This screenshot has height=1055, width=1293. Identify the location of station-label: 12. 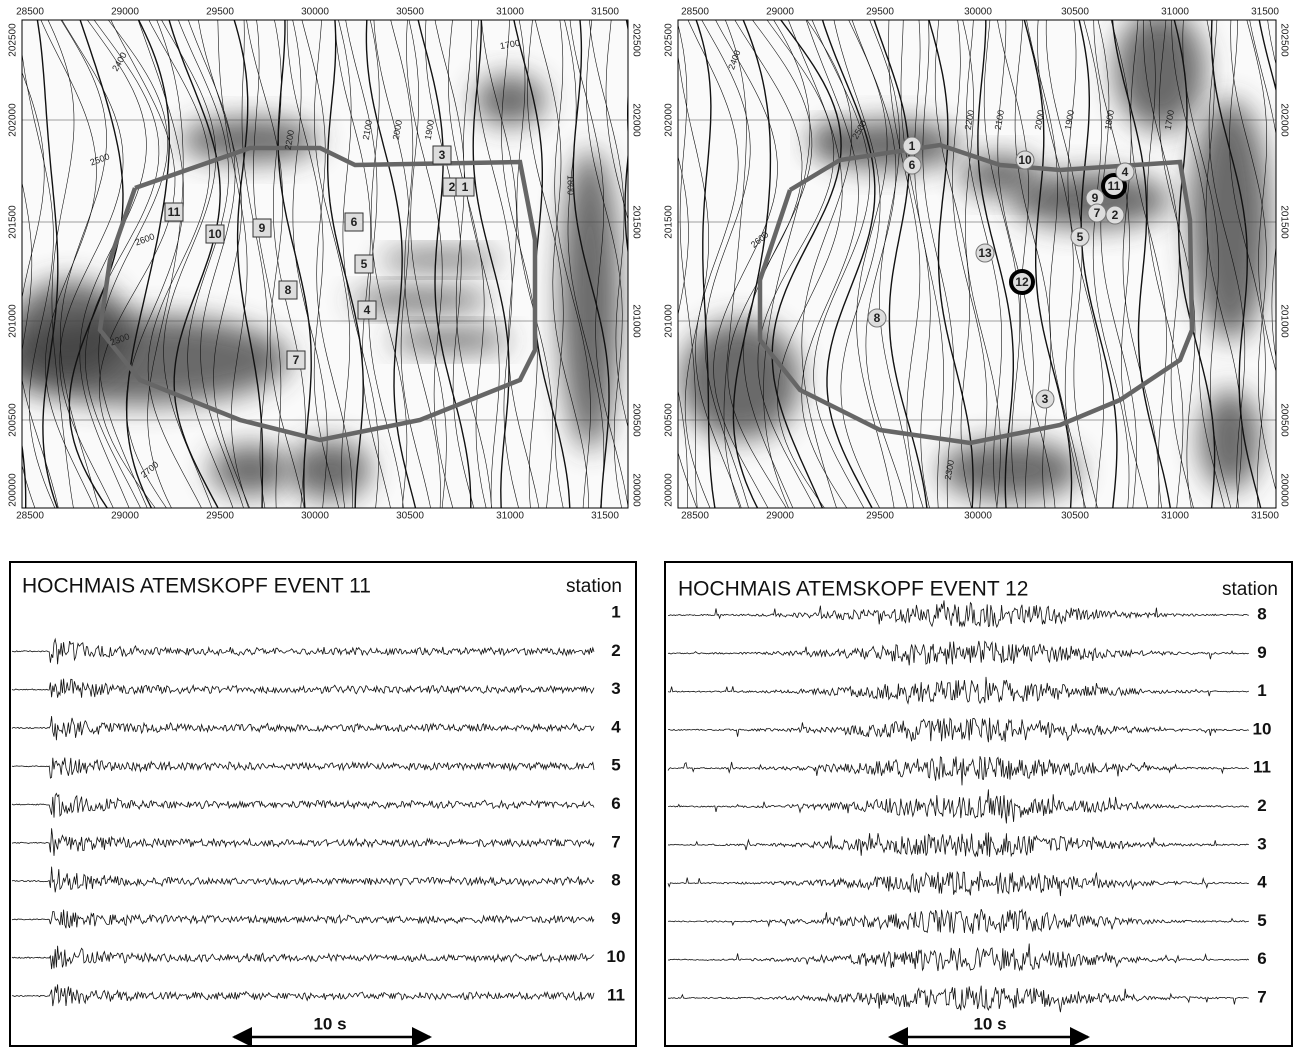
(1022, 282).